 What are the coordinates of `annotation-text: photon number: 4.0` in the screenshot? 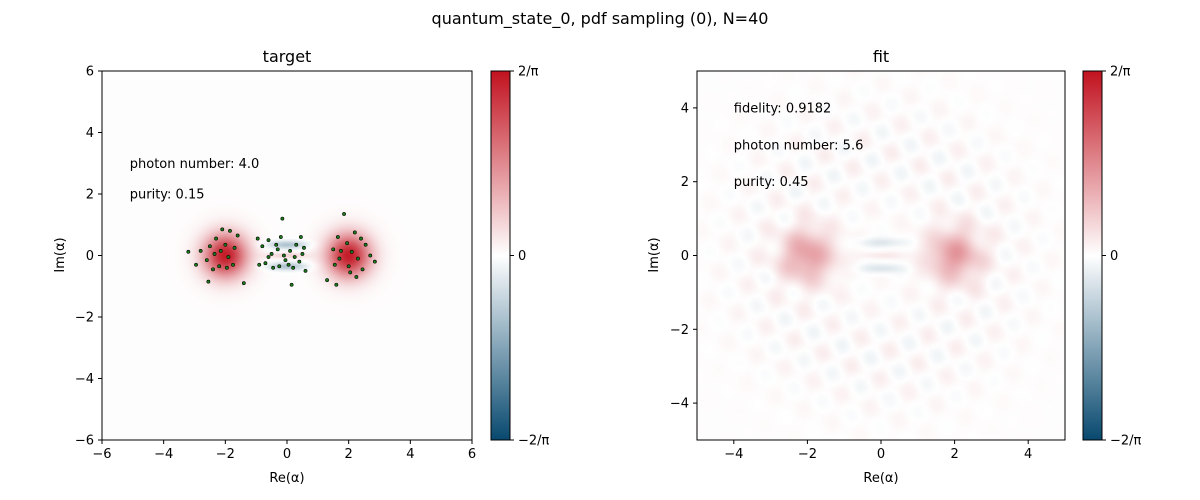 It's located at (195, 164).